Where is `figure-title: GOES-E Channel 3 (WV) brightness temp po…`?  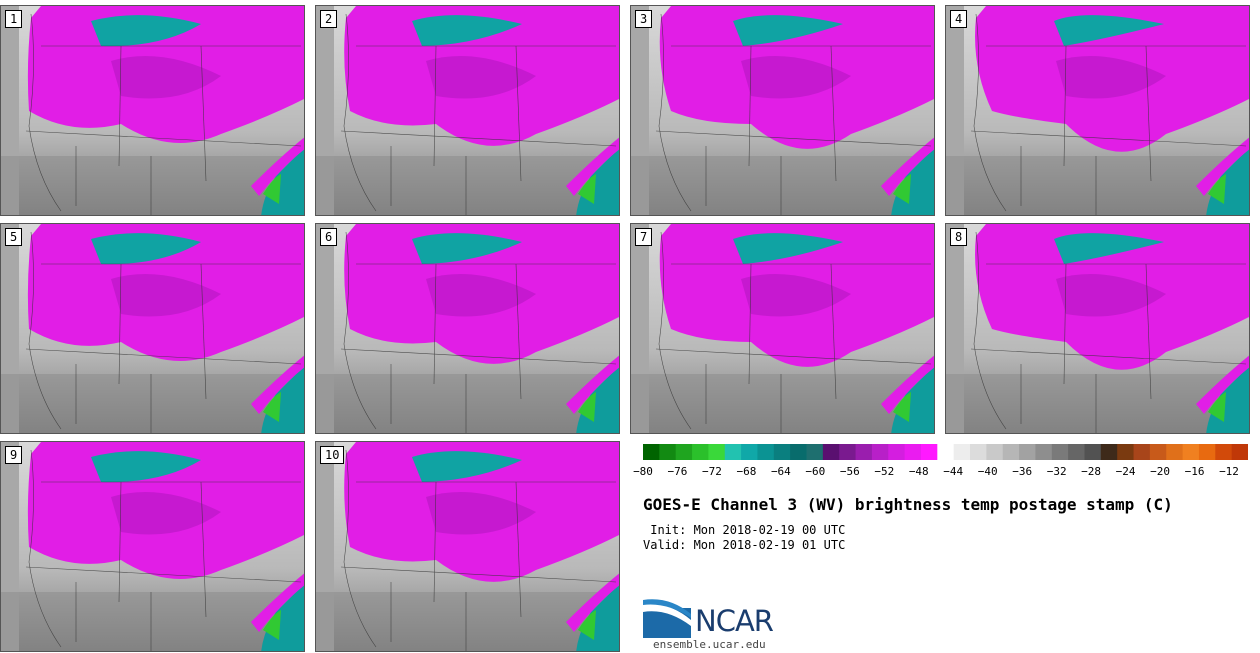 figure-title: GOES-E Channel 3 (WV) brightness temp po… is located at coordinates (908, 504).